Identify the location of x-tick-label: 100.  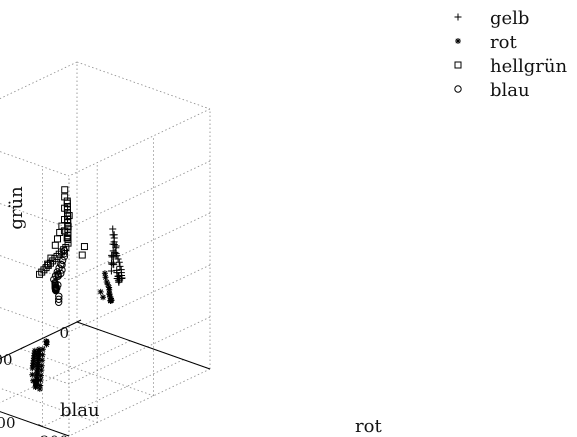
(8, 423).